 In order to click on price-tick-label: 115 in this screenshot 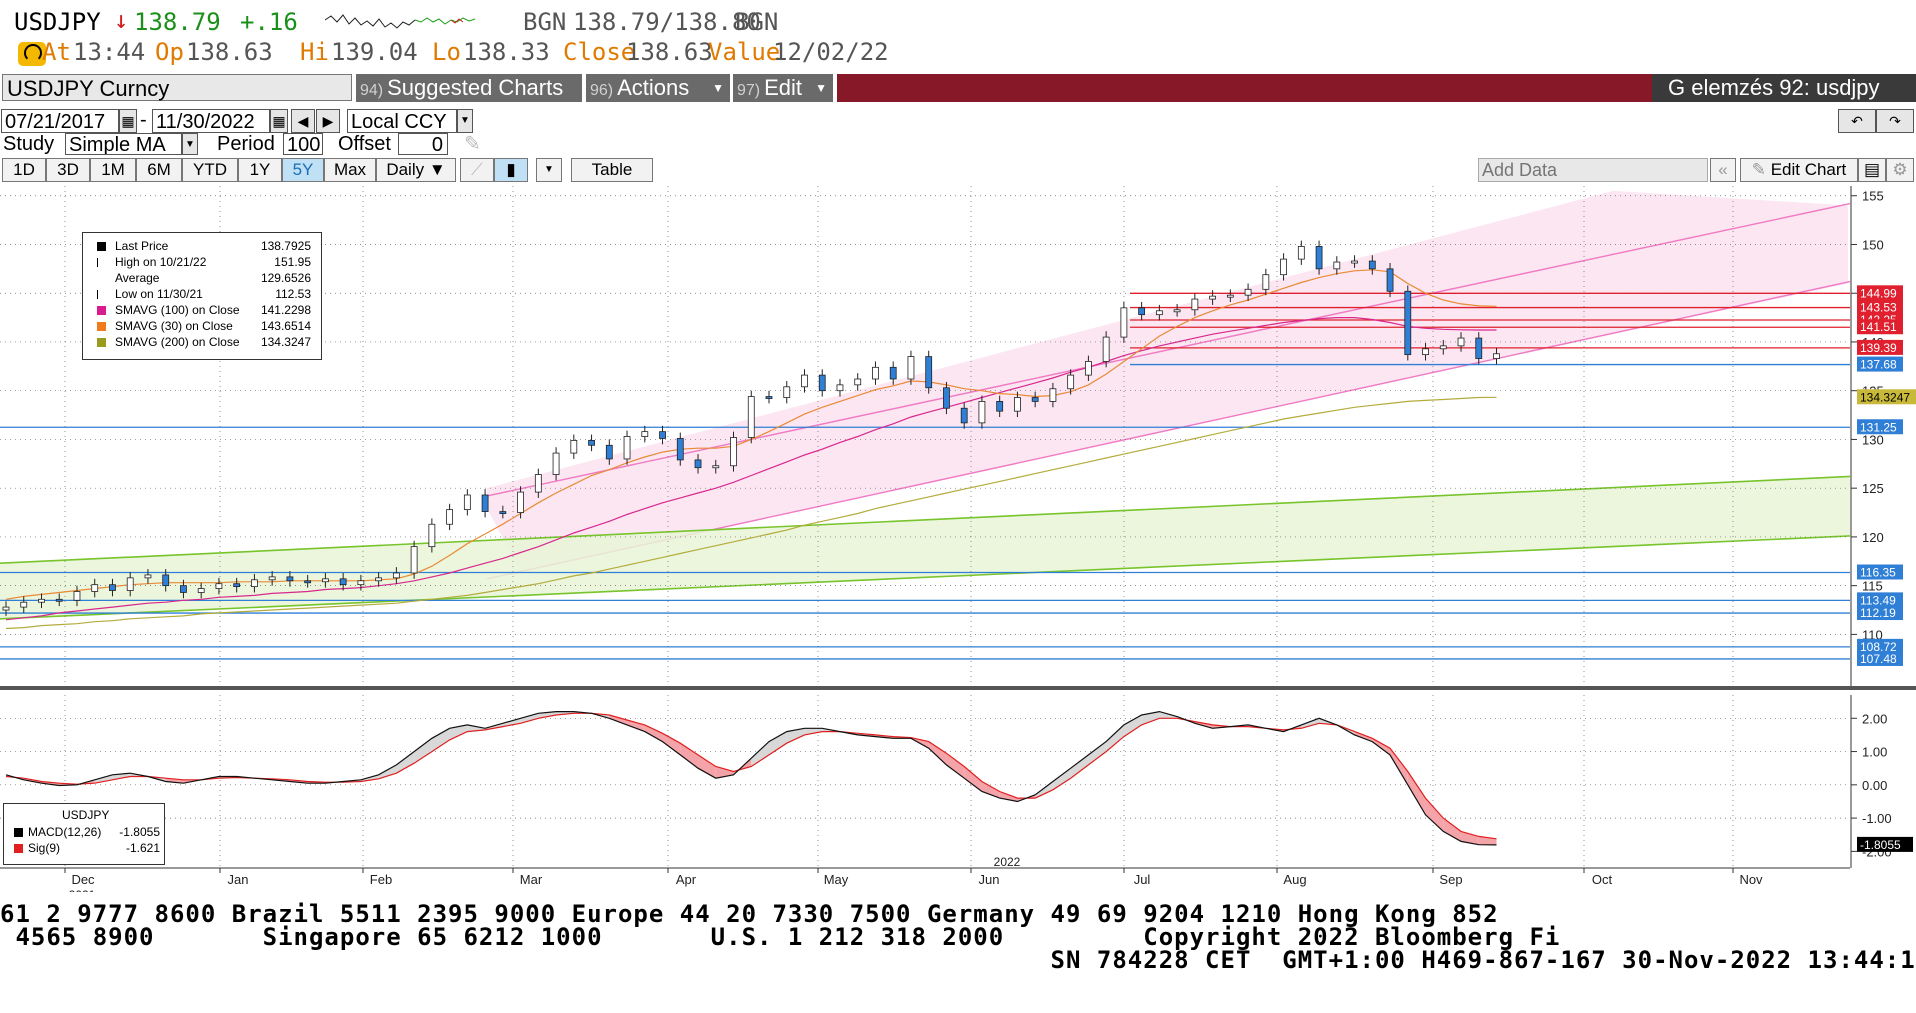, I will do `click(1872, 586)`.